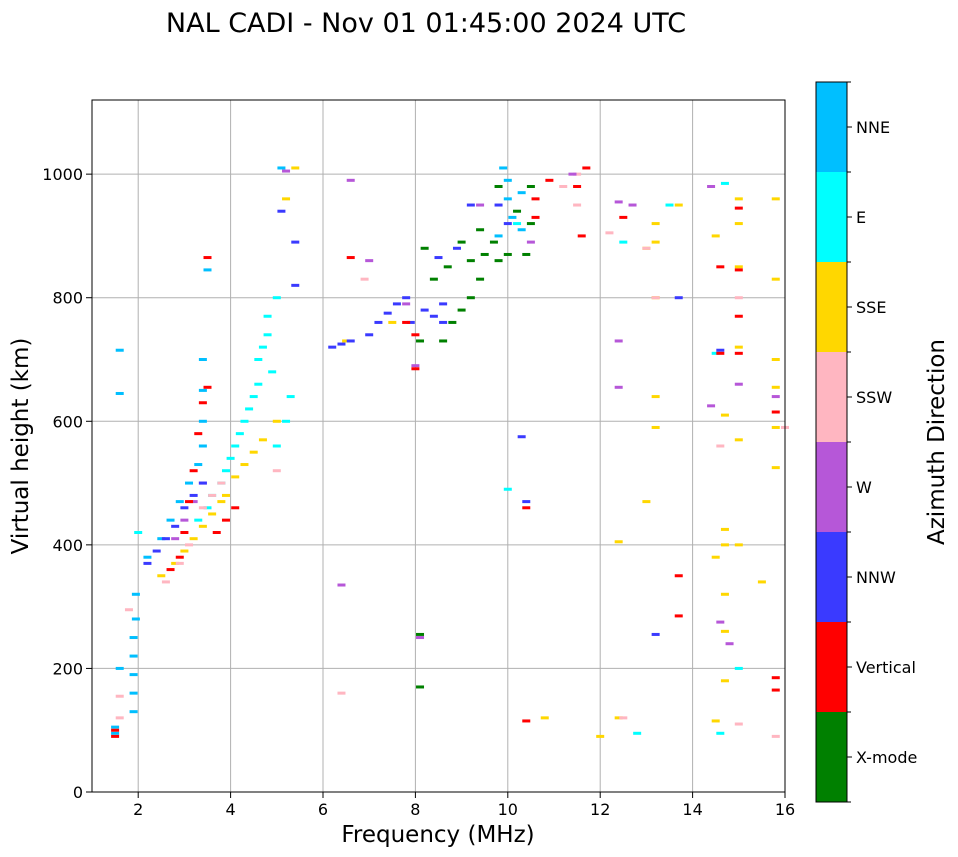  I want to click on y-tick-label: 400, so click(67, 545).